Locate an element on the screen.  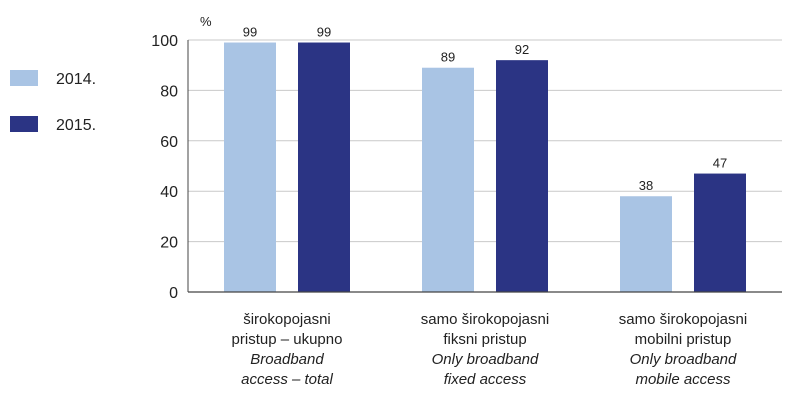
data-label: 92 is located at coordinates (522, 49).